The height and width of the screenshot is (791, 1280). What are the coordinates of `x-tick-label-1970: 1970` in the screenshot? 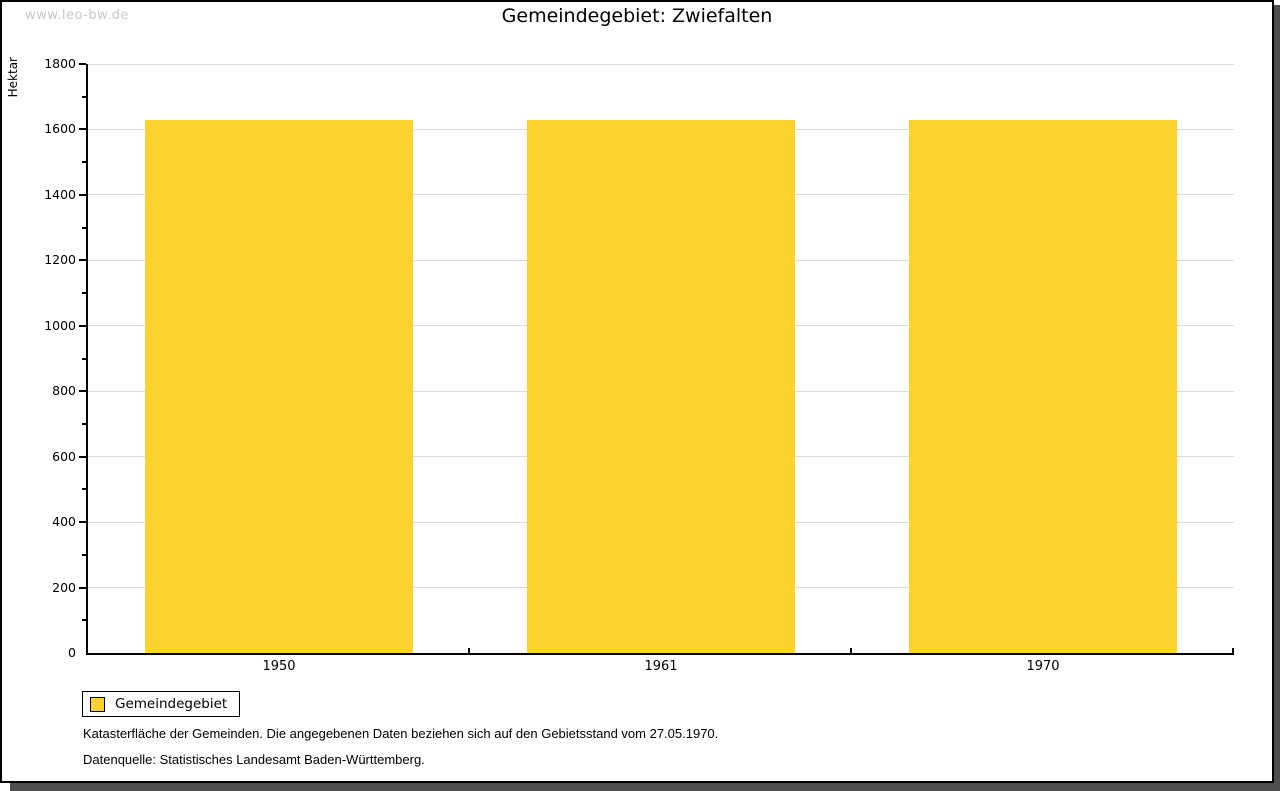 It's located at (1043, 666).